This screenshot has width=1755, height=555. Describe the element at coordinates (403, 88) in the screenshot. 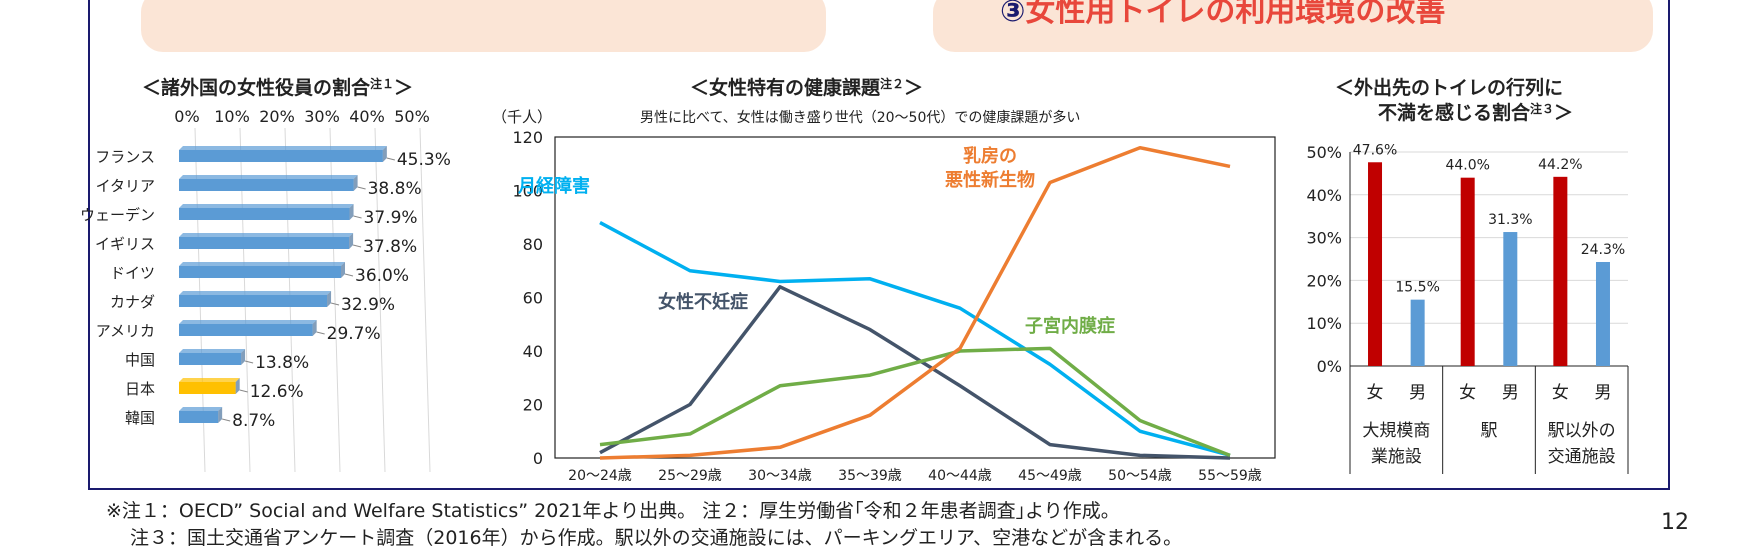

I see `chart1-title-end: ＞` at that location.